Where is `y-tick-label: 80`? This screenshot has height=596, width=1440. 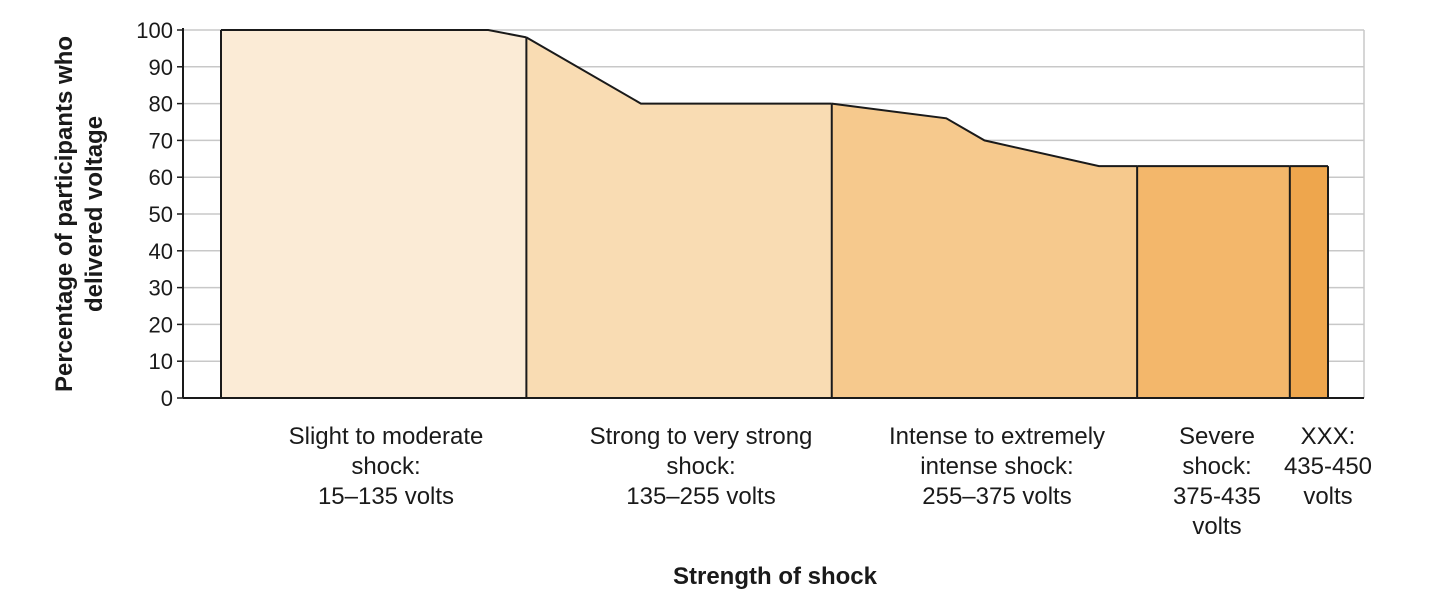
y-tick-label: 80 is located at coordinates (161, 104).